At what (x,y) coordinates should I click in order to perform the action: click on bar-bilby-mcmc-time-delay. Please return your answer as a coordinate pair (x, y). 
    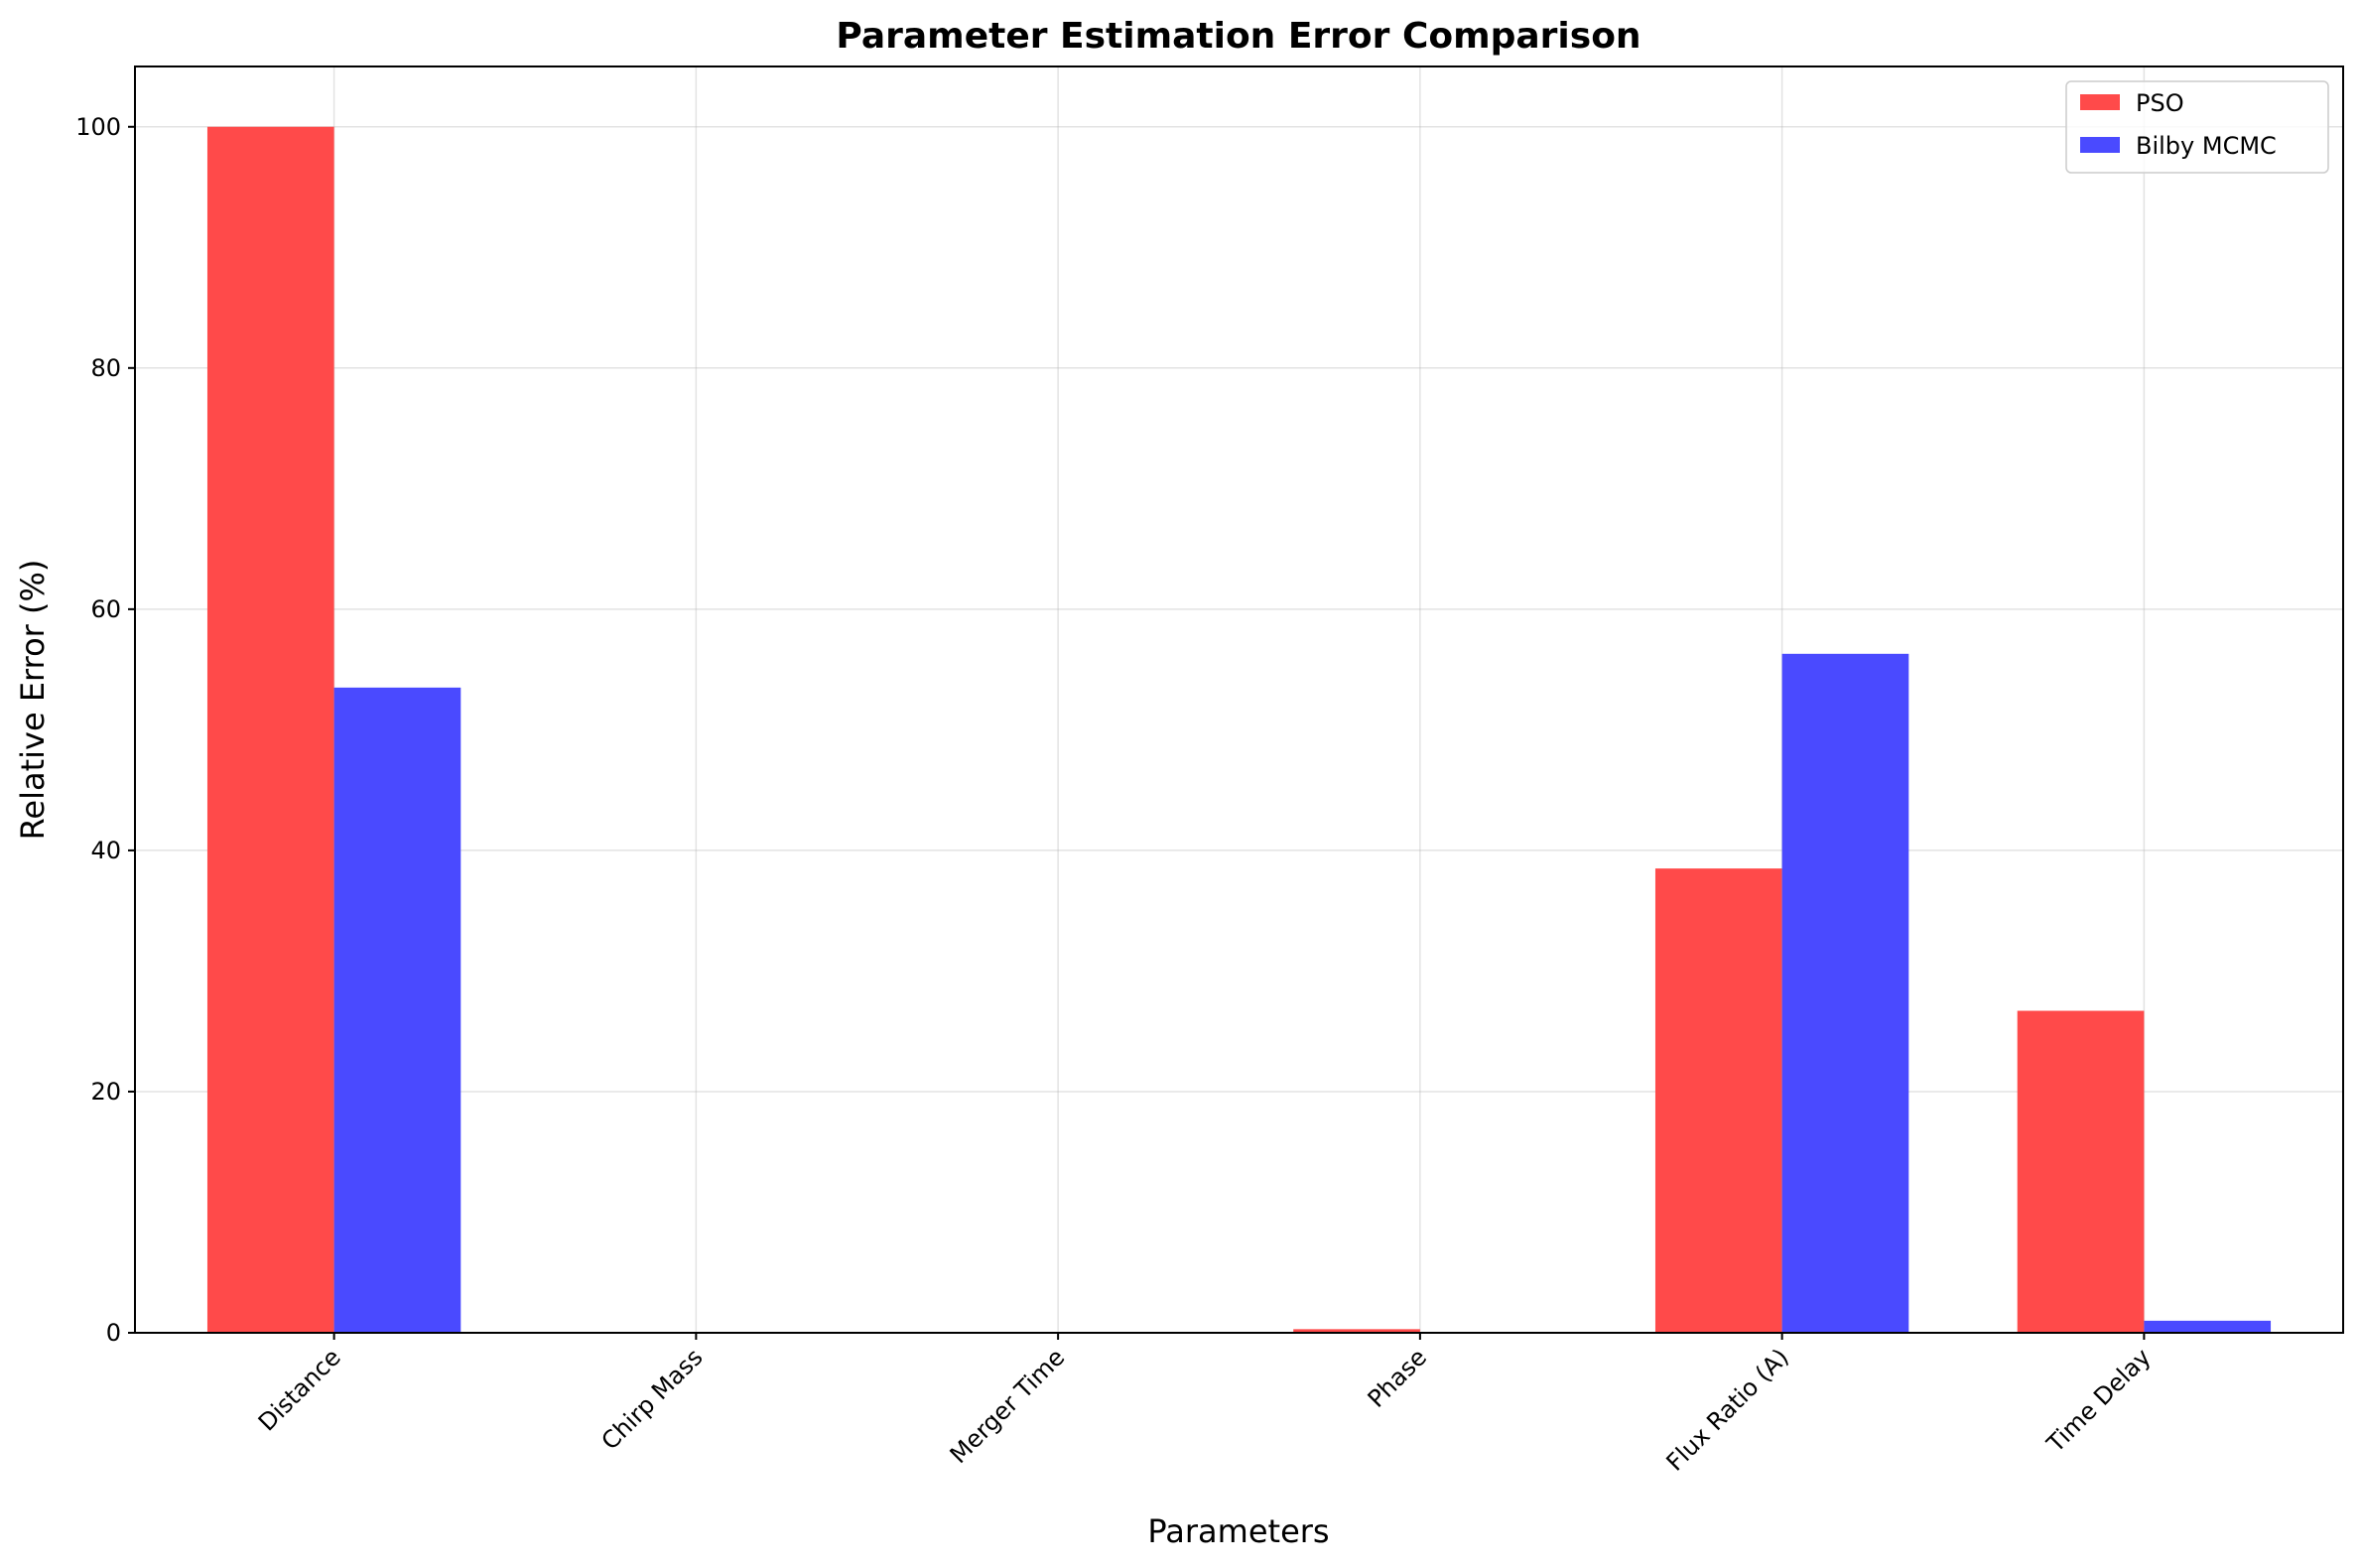
    Looking at the image, I should click on (2208, 1326).